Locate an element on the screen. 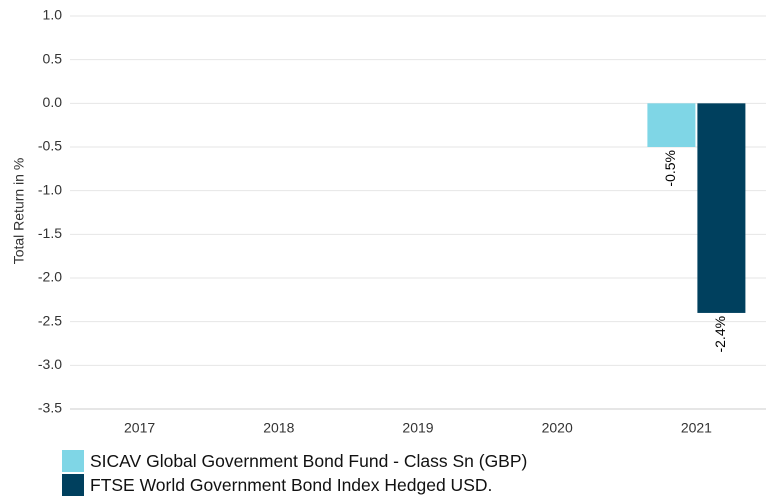 Image resolution: width=766 pixels, height=497 pixels. bars is located at coordinates (696, 208).